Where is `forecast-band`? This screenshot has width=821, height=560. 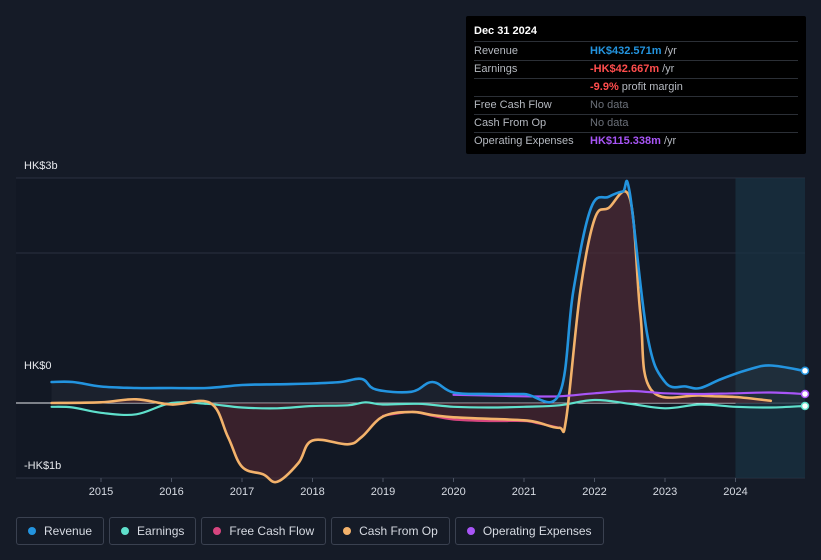
forecast-band is located at coordinates (770, 328).